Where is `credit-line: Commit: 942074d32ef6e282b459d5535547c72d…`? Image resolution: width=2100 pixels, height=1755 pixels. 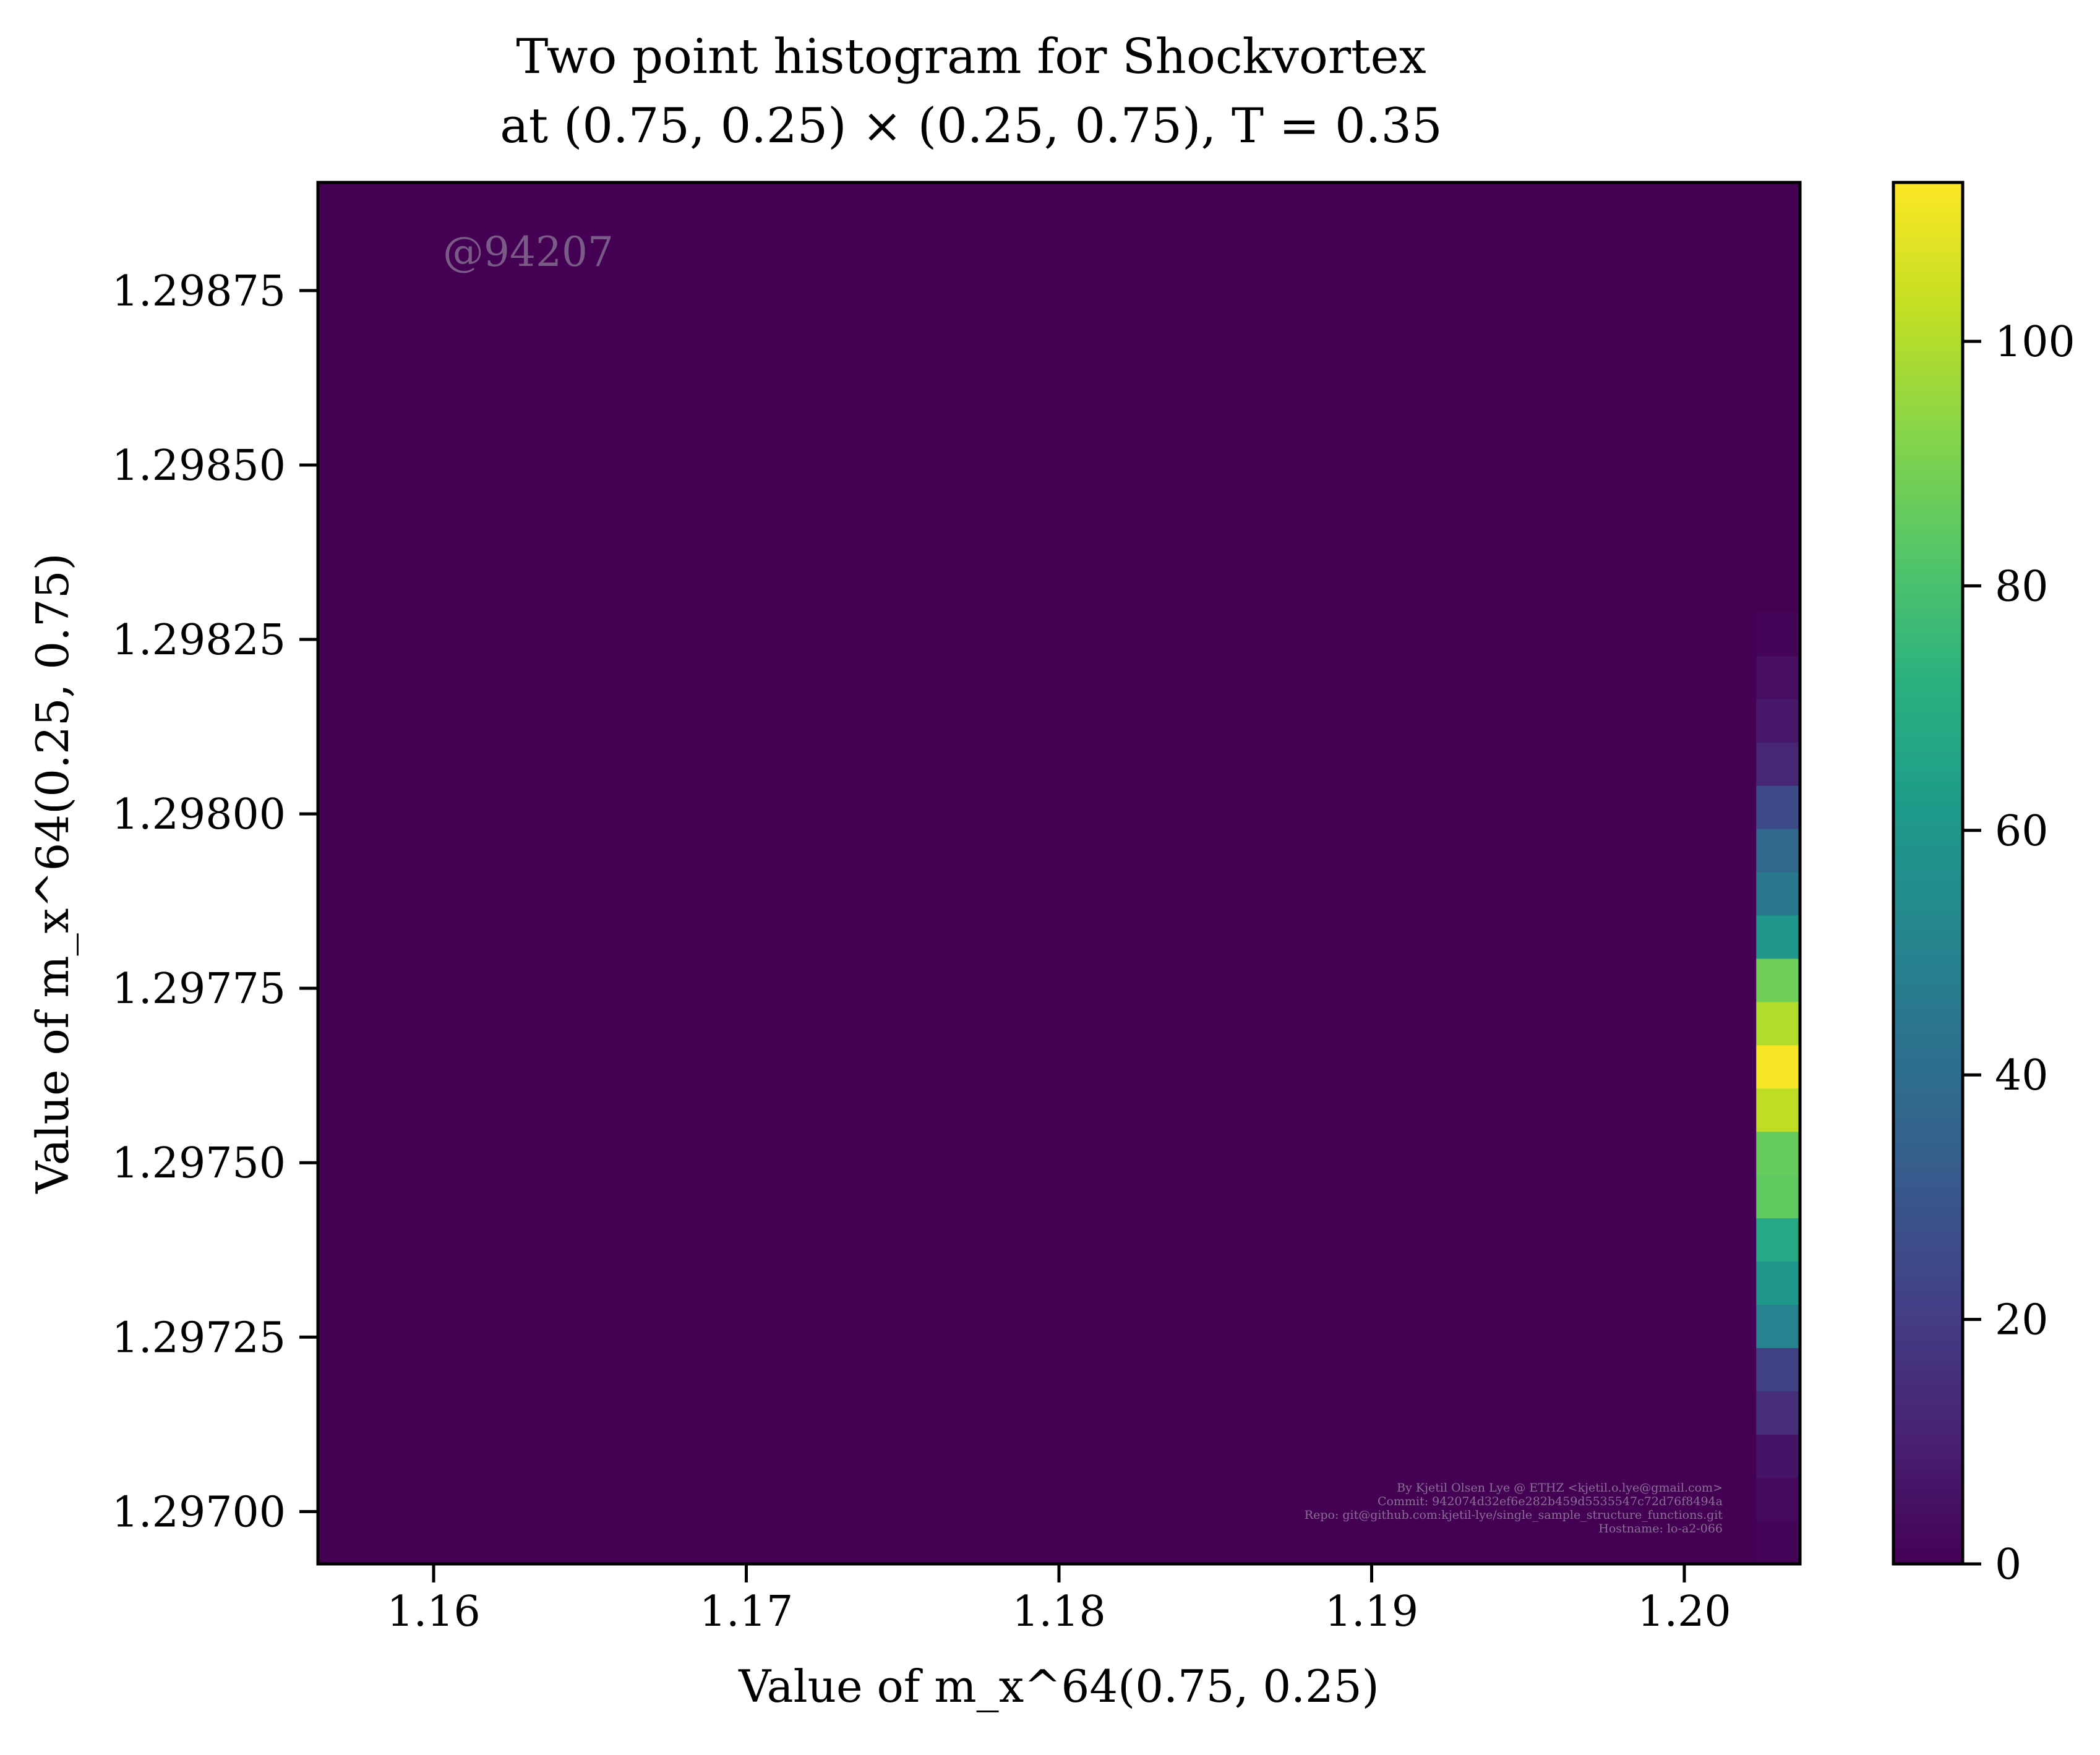
credit-line: Commit: 942074d32ef6e282b459d5535547c72d… is located at coordinates (1551, 1501).